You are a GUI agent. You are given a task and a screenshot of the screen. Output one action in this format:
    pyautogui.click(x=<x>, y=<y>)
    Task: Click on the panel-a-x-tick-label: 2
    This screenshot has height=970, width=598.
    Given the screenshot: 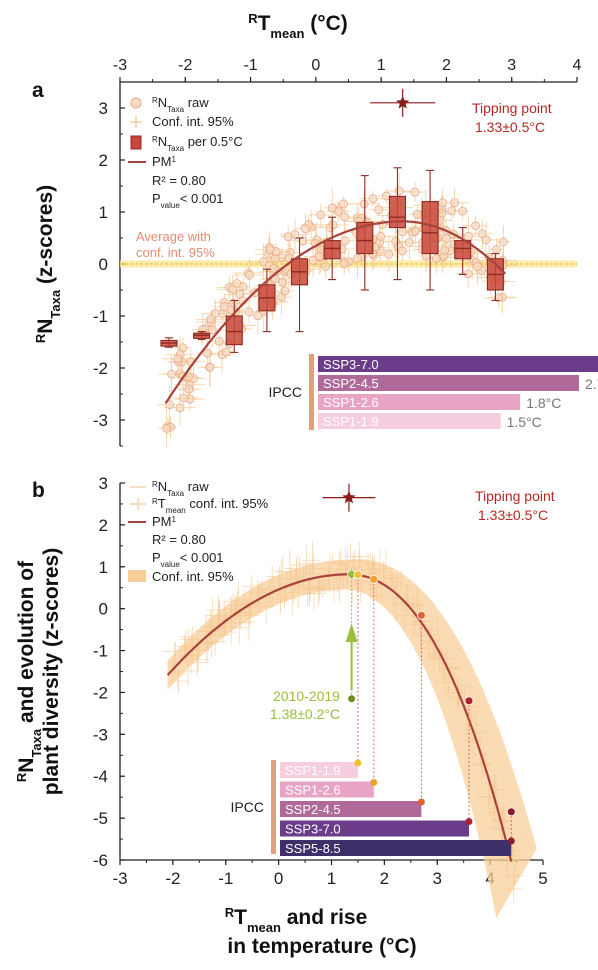 What is the action you would take?
    pyautogui.click(x=446, y=65)
    